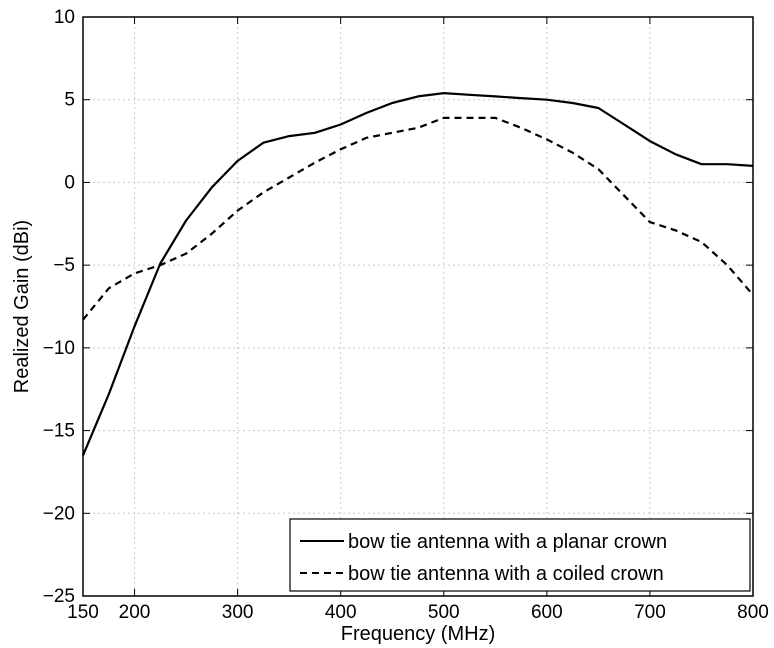 The image size is (774, 648). Describe the element at coordinates (341, 612) in the screenshot. I see `x-tick-label: 400` at that location.